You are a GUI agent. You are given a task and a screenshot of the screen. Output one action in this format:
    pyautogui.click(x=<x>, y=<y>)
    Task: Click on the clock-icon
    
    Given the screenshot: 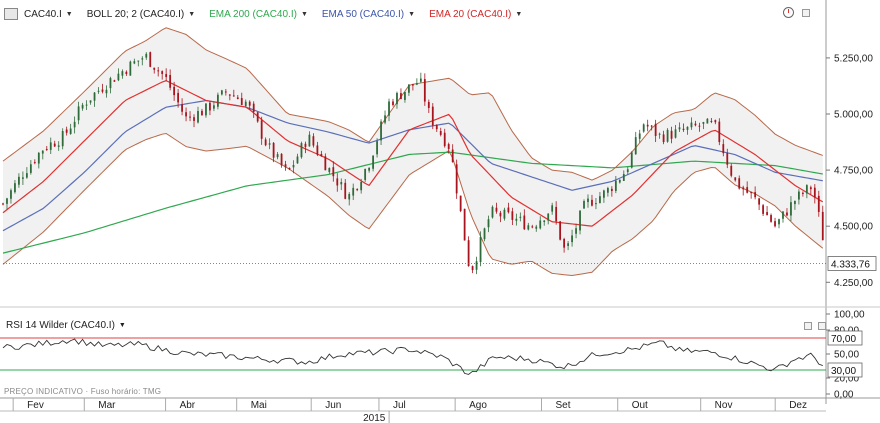 What is the action you would take?
    pyautogui.click(x=788, y=12)
    